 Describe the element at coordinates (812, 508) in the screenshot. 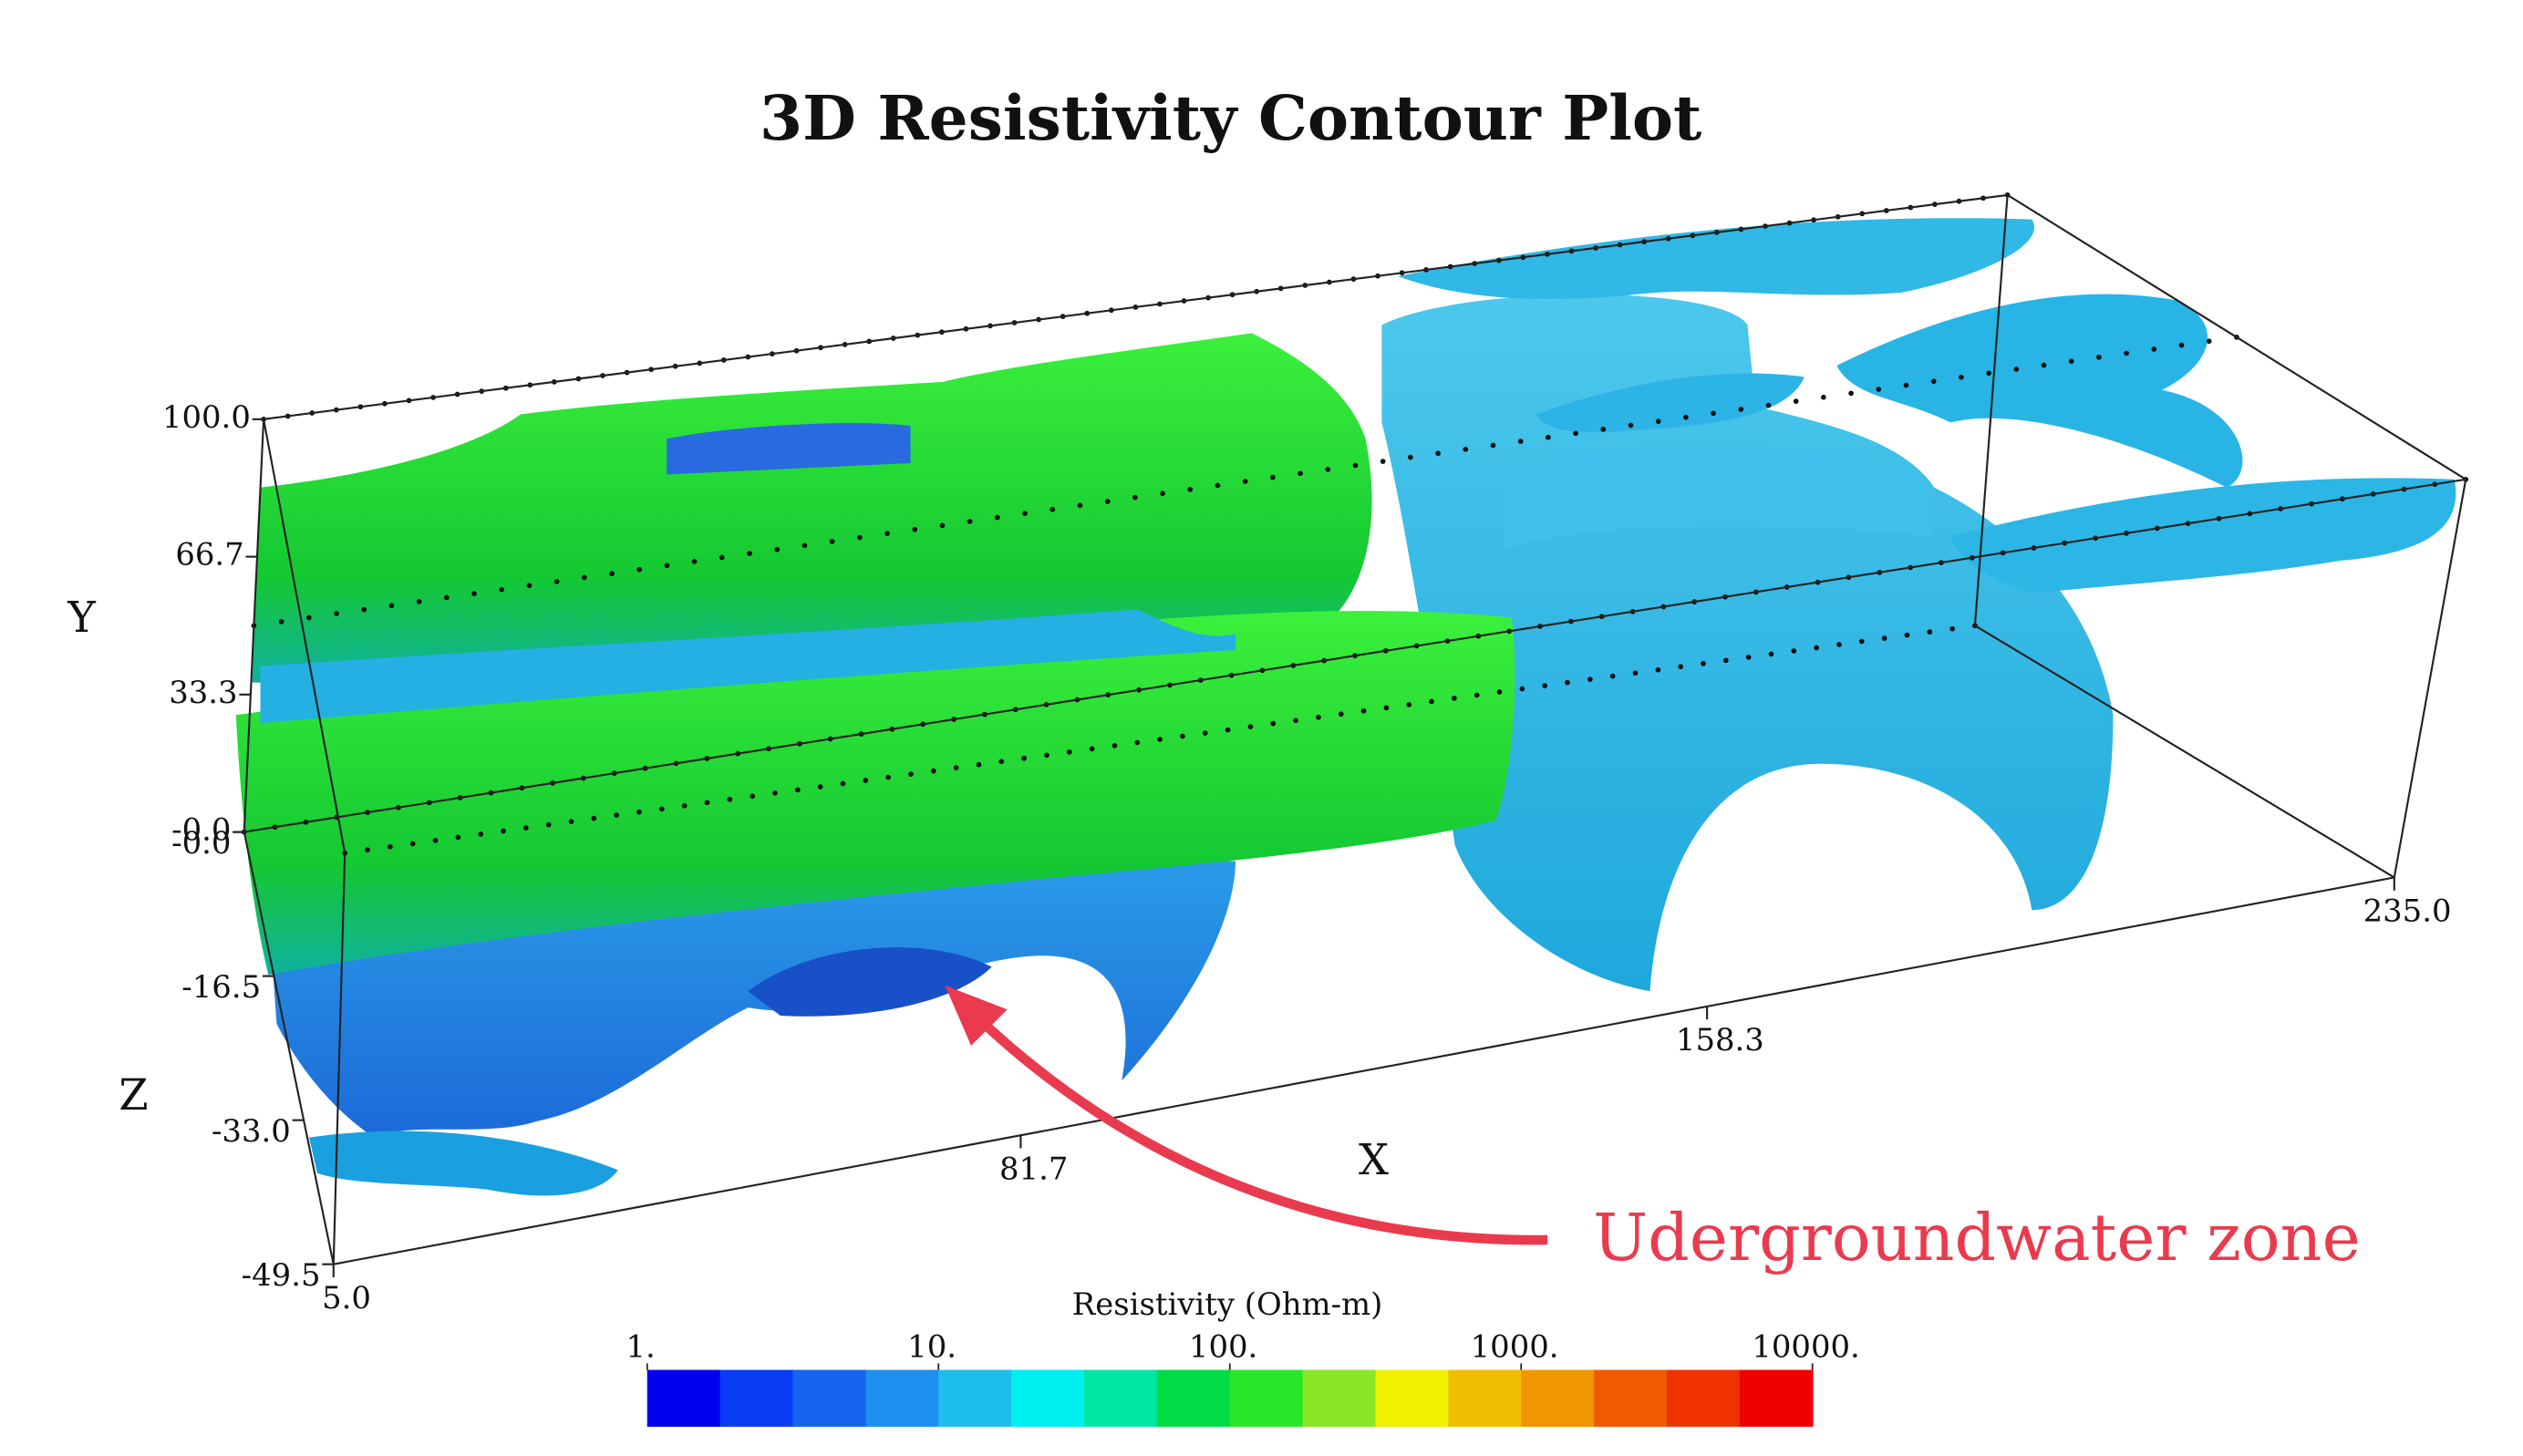

I see `green-surface` at that location.